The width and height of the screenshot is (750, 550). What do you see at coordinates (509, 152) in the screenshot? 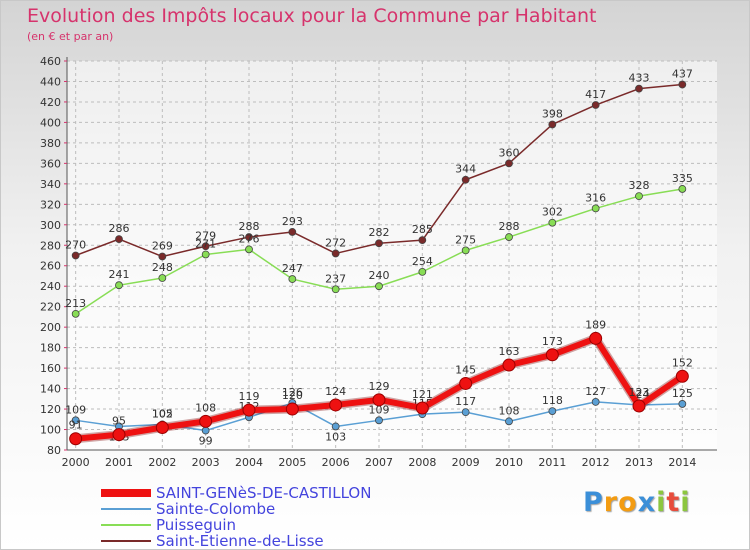
I see `data-label: 360` at bounding box center [509, 152].